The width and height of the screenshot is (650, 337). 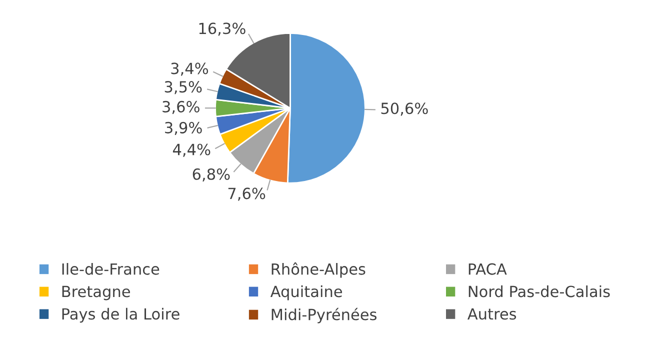 What do you see at coordinates (189, 69) in the screenshot?
I see `data-label: 3,4%` at bounding box center [189, 69].